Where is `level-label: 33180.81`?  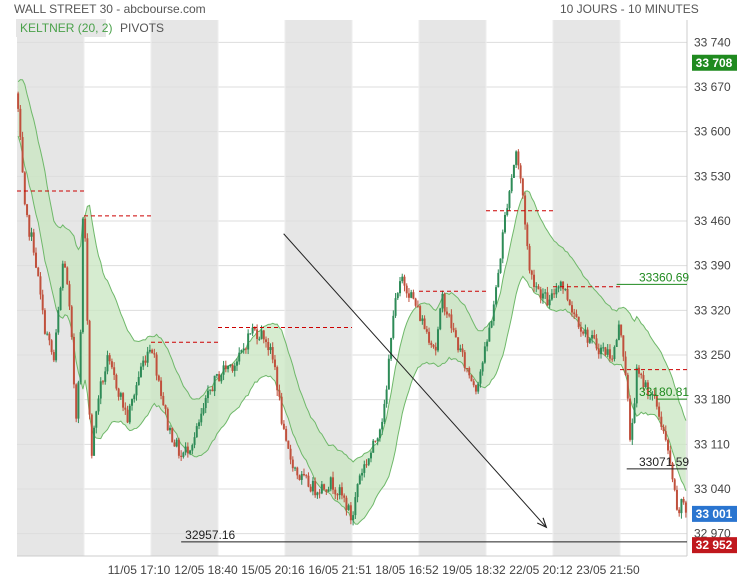
level-label: 33180.81 is located at coordinates (664, 392).